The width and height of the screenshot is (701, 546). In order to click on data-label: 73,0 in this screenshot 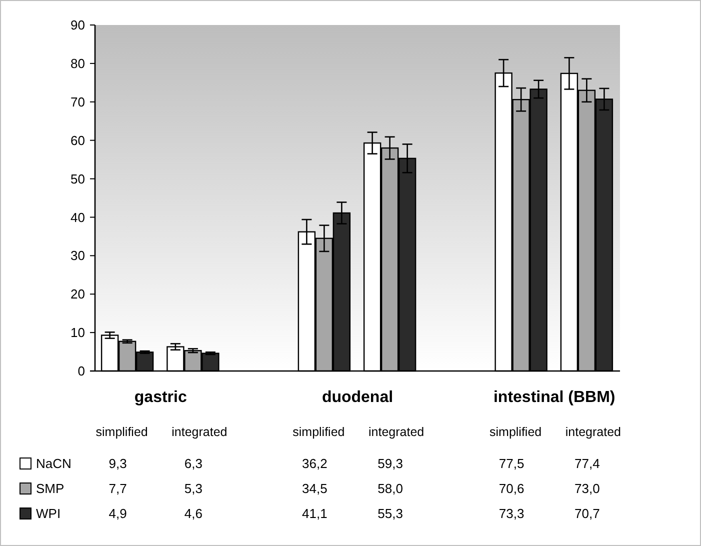, I will do `click(587, 488)`.